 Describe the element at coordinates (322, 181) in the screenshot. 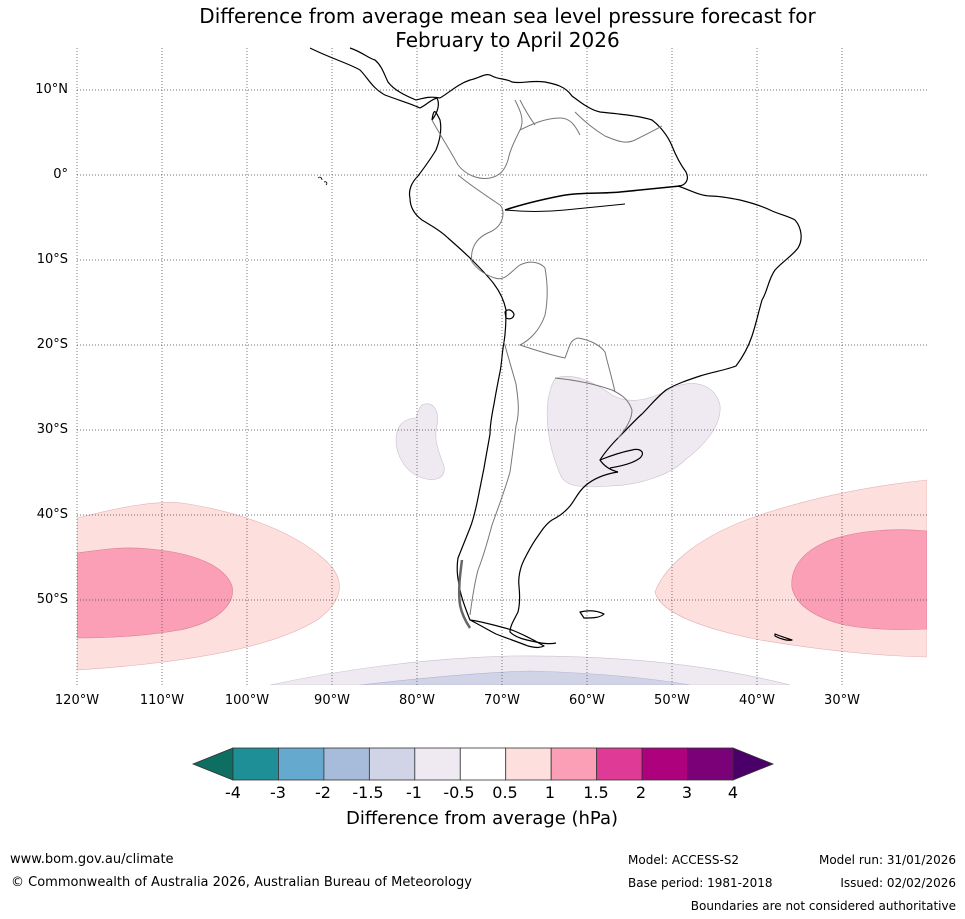

I see `galapagos-islands` at that location.